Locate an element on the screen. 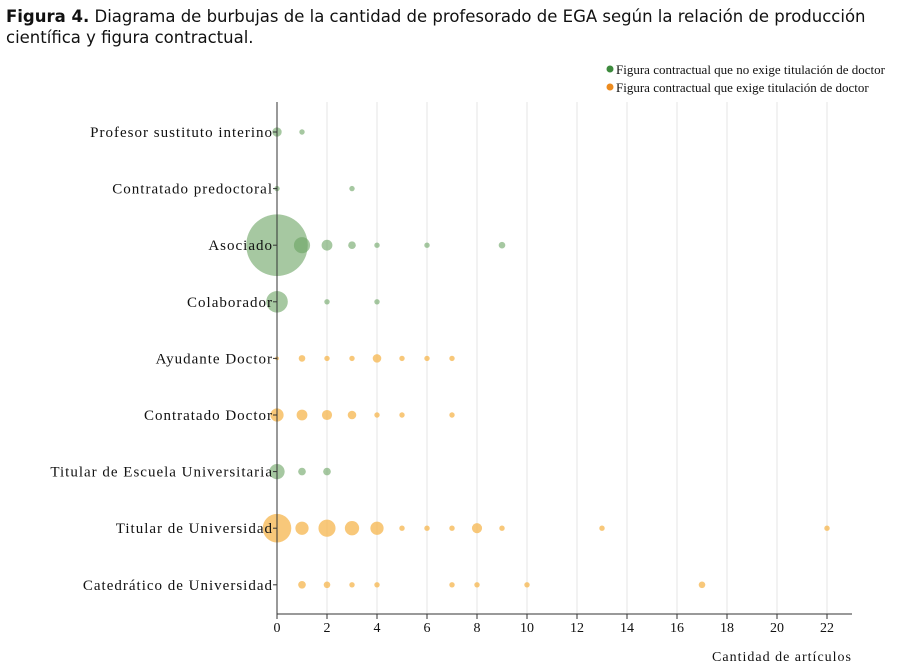 The image size is (919, 669). x-axis-title: Cantidad de artículos is located at coordinates (782, 657).